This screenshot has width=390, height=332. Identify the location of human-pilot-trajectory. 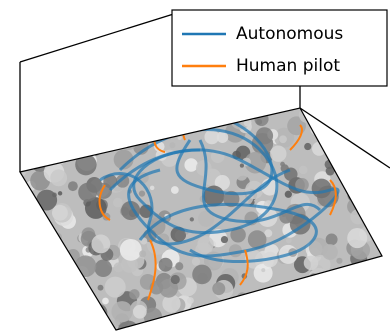
(104, 202).